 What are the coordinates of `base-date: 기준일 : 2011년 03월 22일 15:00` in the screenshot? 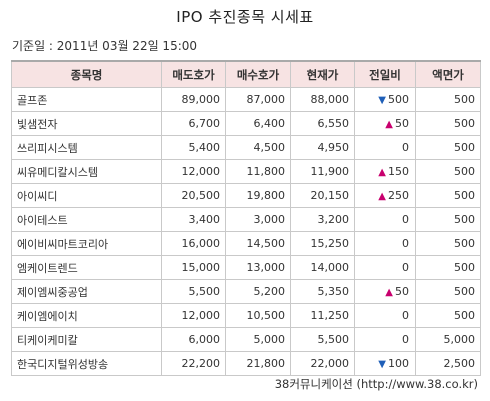 It's located at (105, 46).